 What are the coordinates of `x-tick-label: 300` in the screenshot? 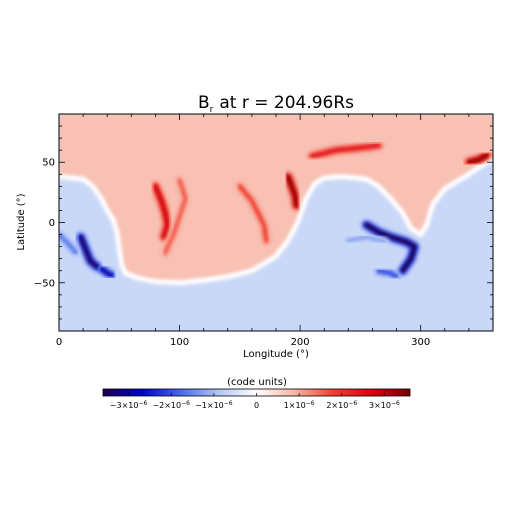 It's located at (420, 342).